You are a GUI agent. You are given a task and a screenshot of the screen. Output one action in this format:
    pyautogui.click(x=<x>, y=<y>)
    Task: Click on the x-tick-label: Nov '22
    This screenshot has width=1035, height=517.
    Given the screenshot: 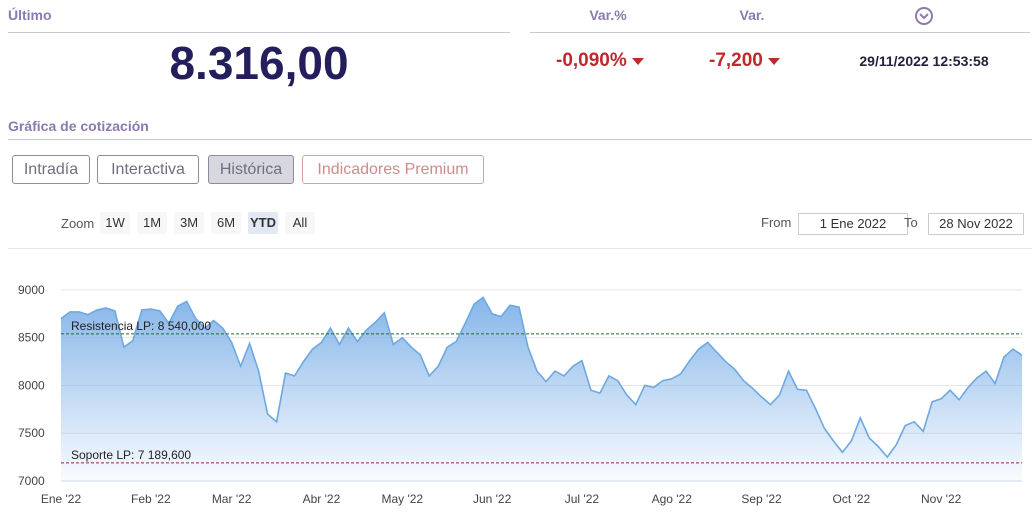 What is the action you would take?
    pyautogui.click(x=941, y=499)
    